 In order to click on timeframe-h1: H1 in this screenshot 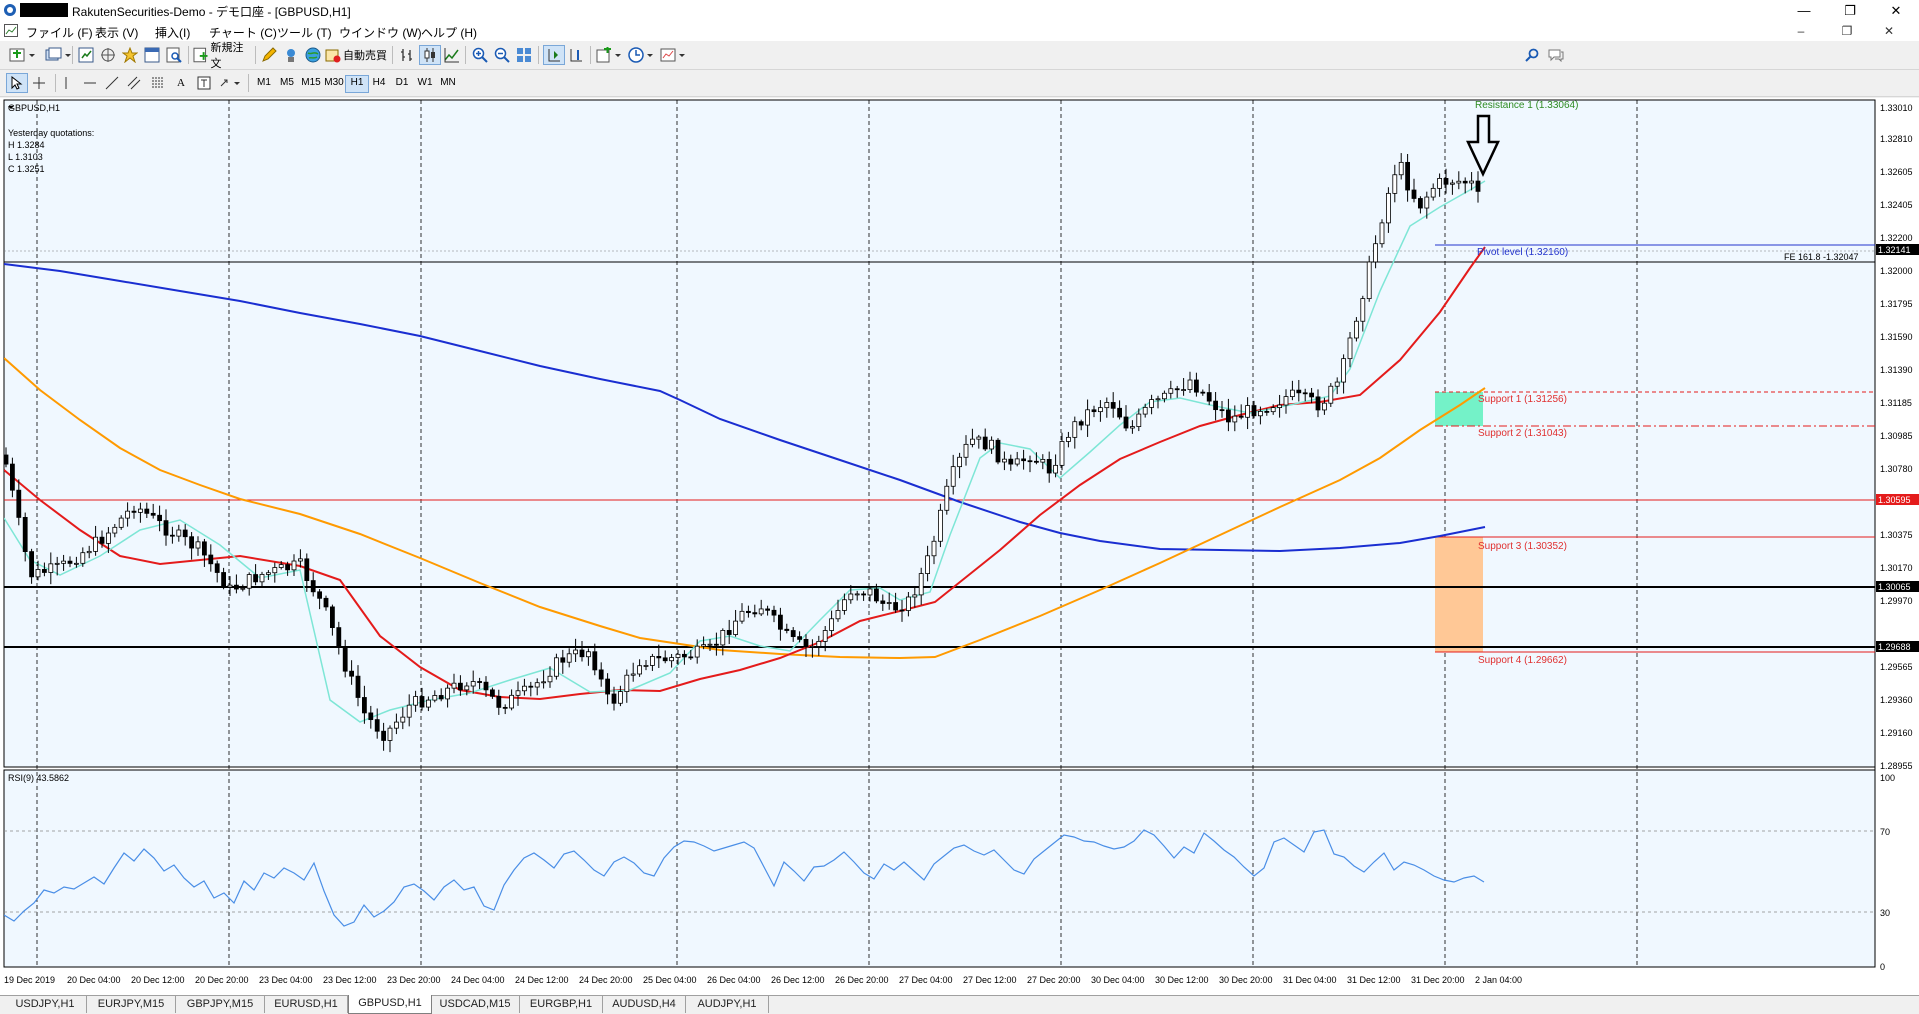, I will do `click(357, 84)`.